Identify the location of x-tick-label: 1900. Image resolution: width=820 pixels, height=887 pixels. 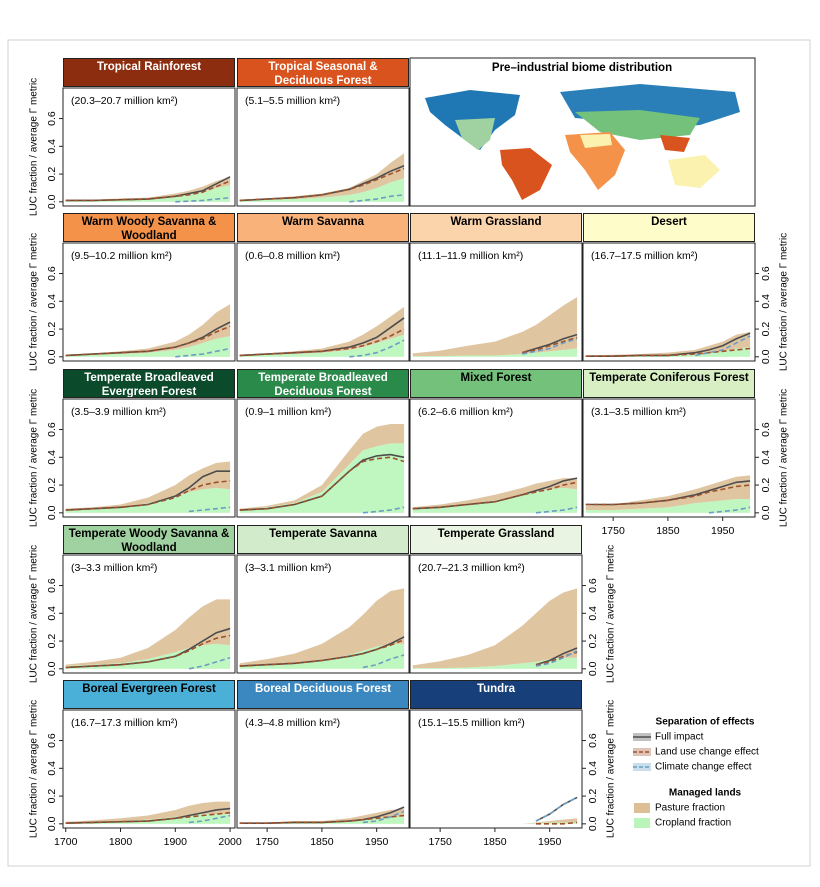
(176, 842).